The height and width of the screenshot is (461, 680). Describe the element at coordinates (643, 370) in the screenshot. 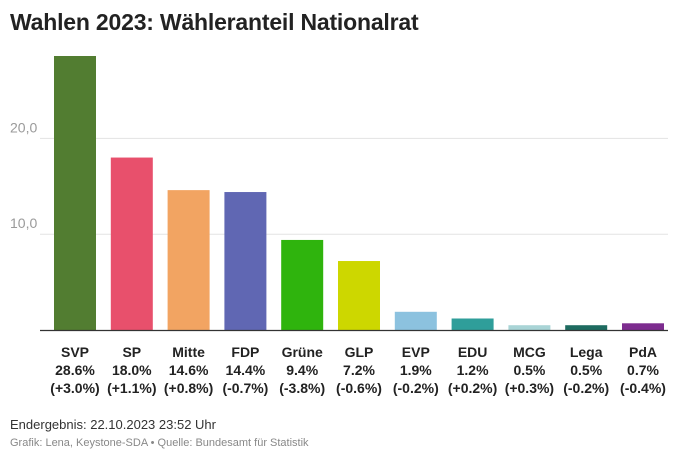

I see `value-label: 0.7%` at that location.